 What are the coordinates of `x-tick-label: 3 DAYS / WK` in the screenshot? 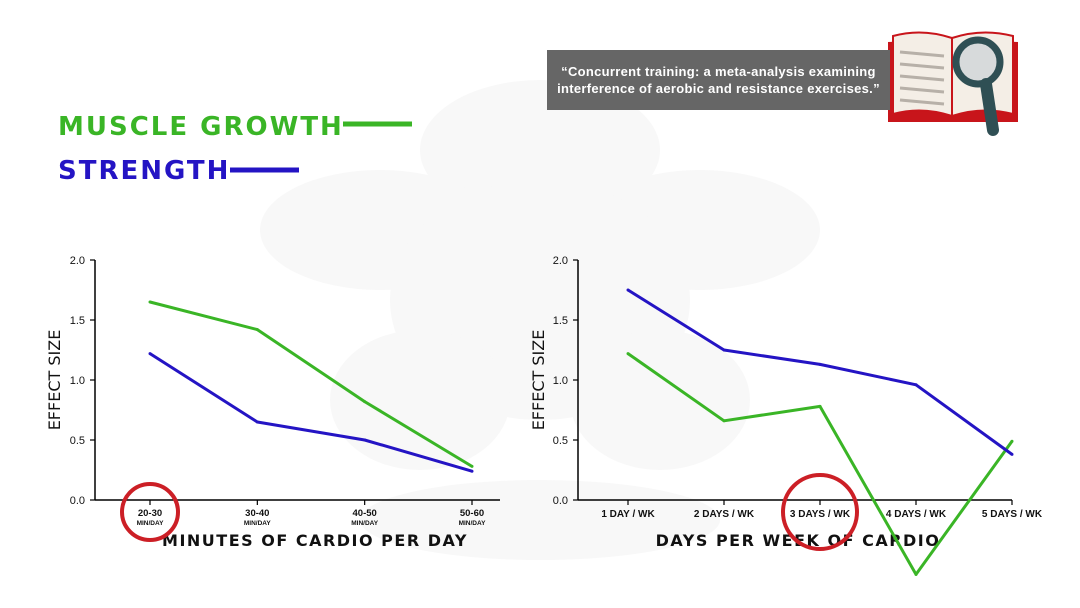 It's located at (820, 514).